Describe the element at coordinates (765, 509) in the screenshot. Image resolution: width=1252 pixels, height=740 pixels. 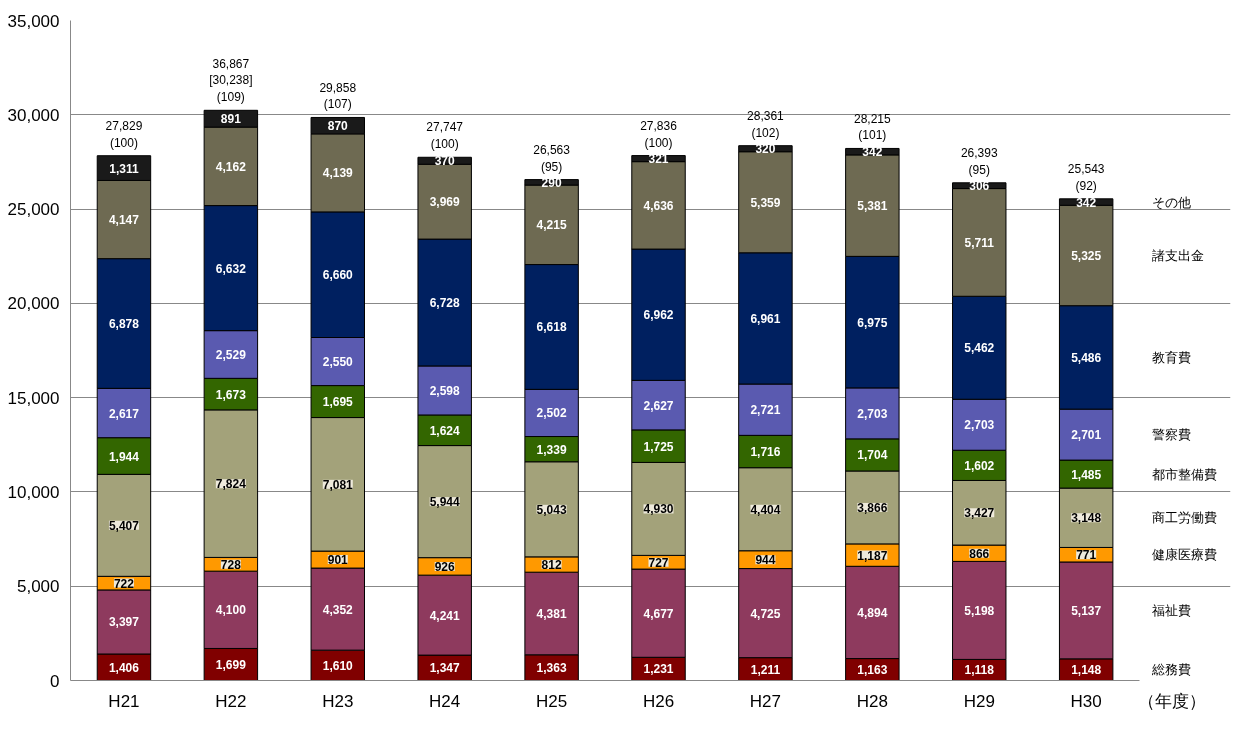
I see `data-label: 4,404` at that location.